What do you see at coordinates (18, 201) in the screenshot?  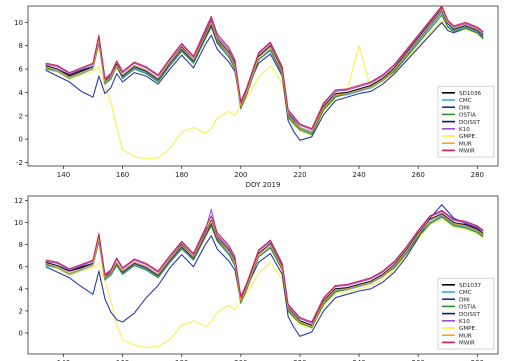 I see `y-tick-label: 12` at bounding box center [18, 201].